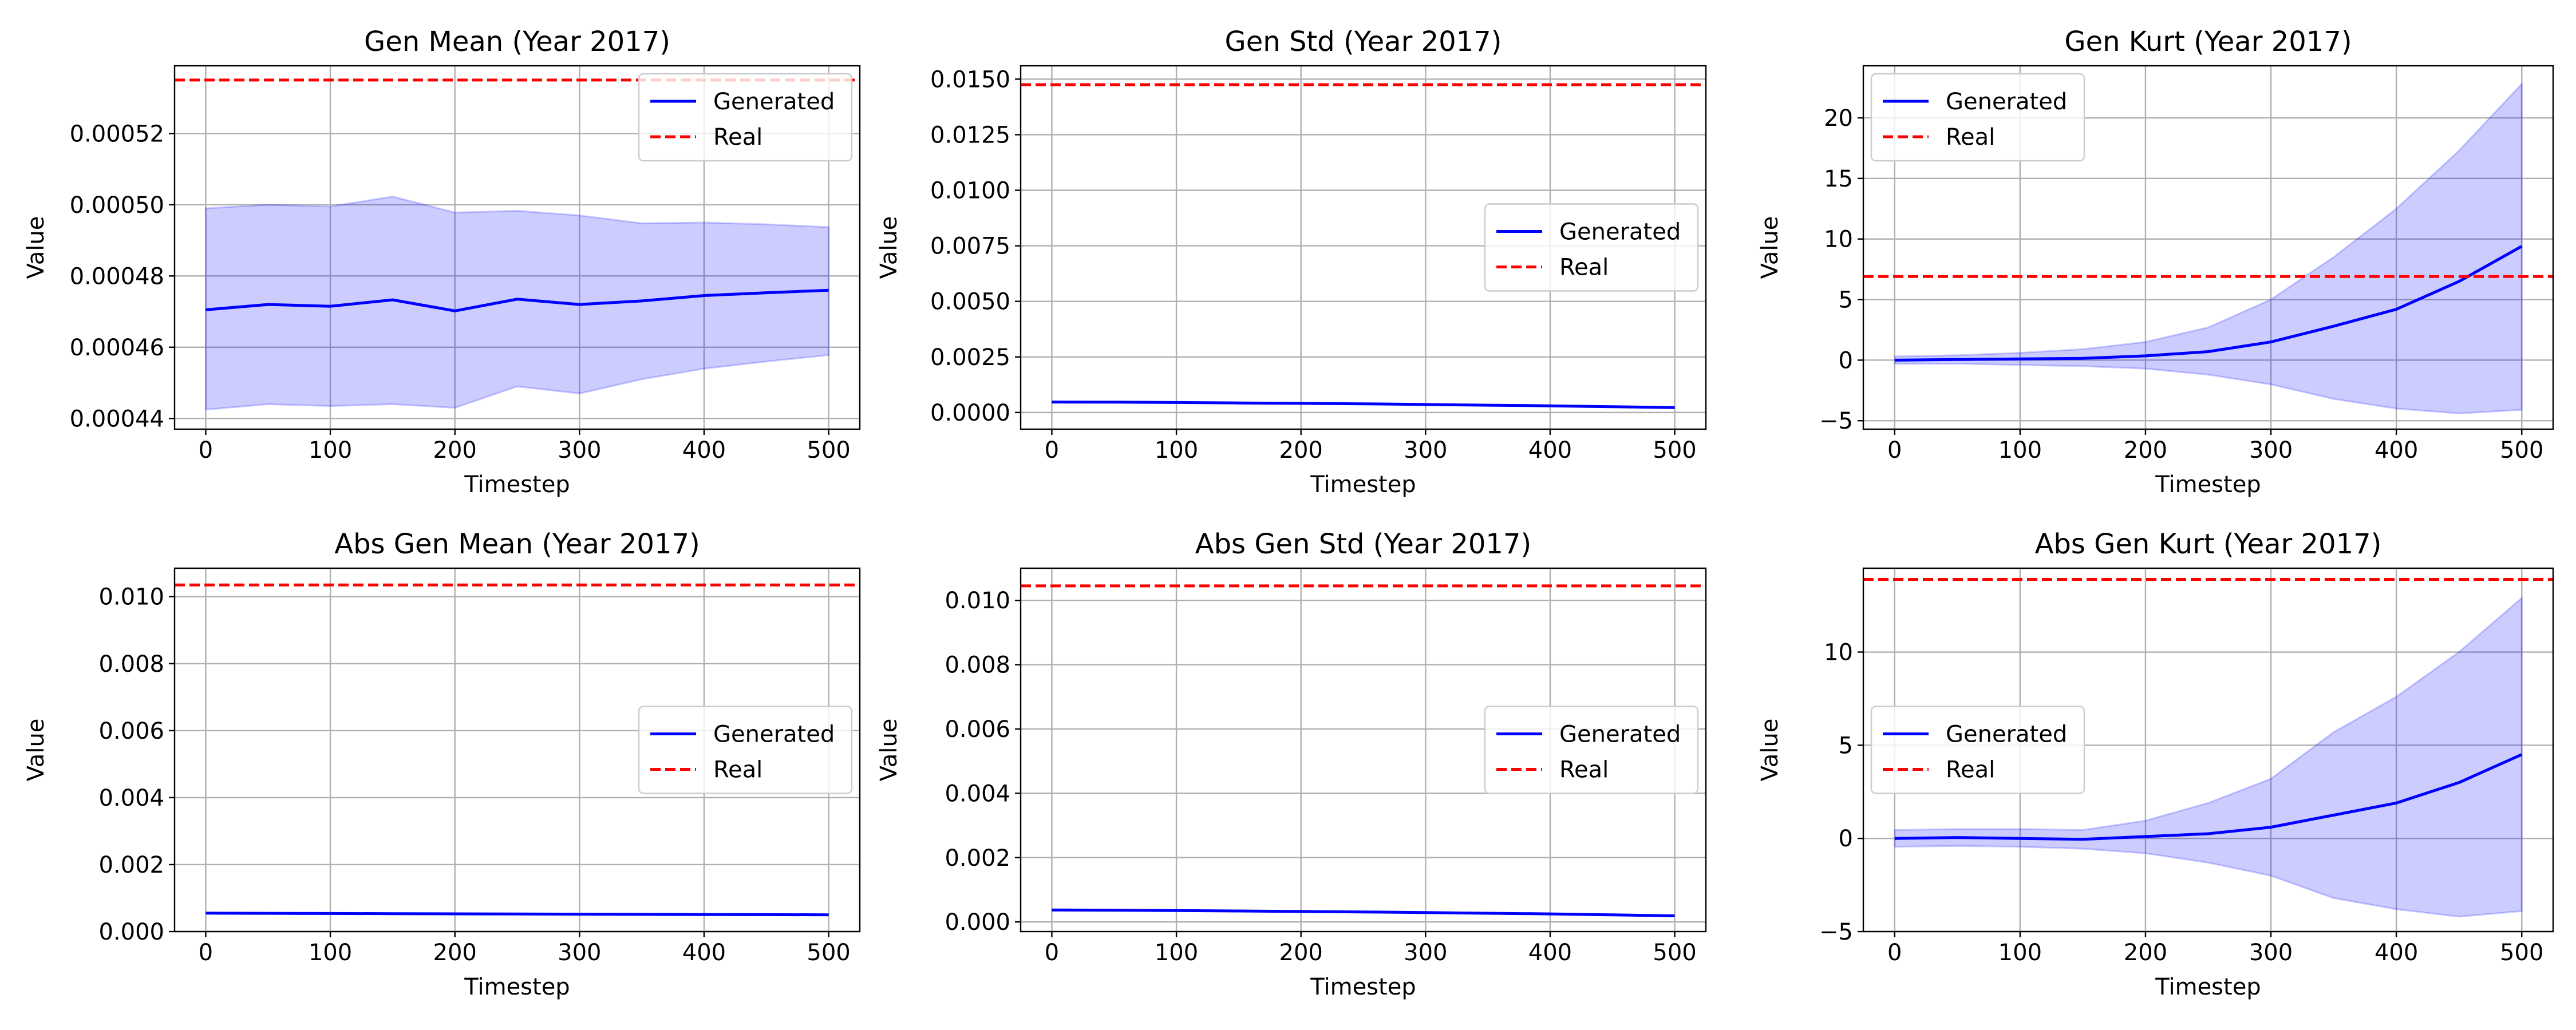 This screenshot has height=1030, width=2576. I want to click on chart-title: Gen Kurt (Year 2017), so click(2208, 42).